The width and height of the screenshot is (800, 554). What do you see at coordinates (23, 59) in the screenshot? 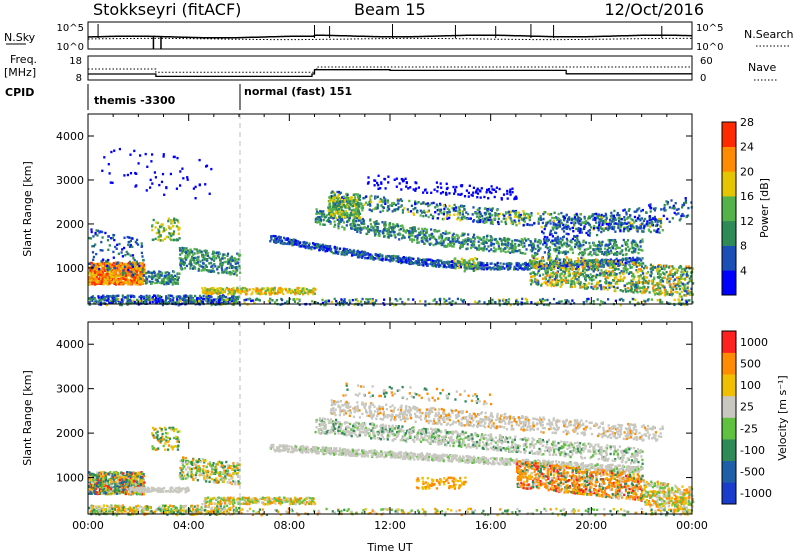
I see `freq-label: Freq.` at bounding box center [23, 59].